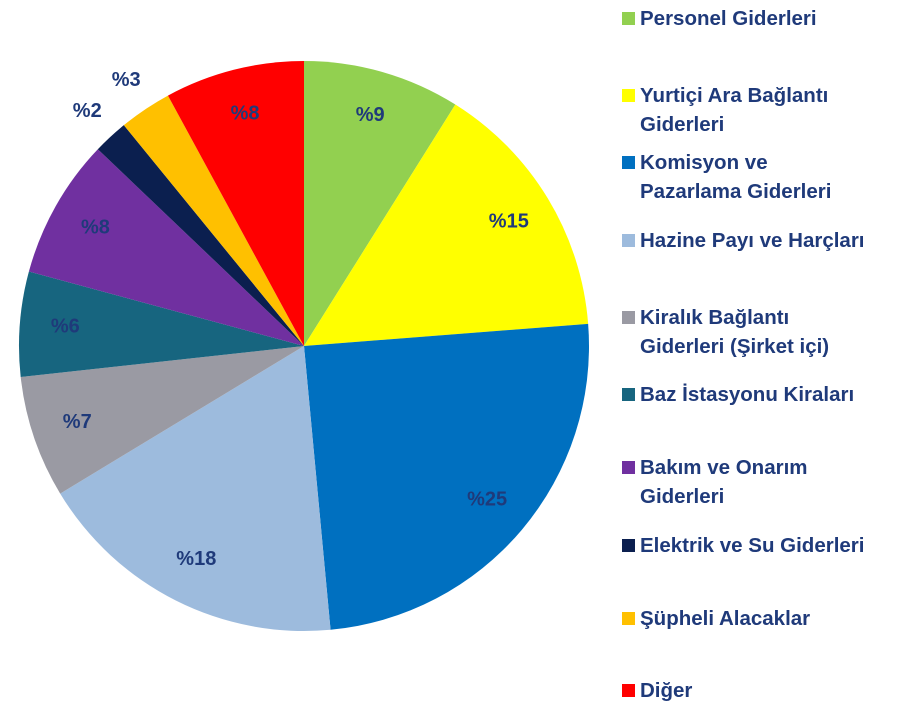 This screenshot has width=903, height=709. I want to click on data-label: %25, so click(487, 499).